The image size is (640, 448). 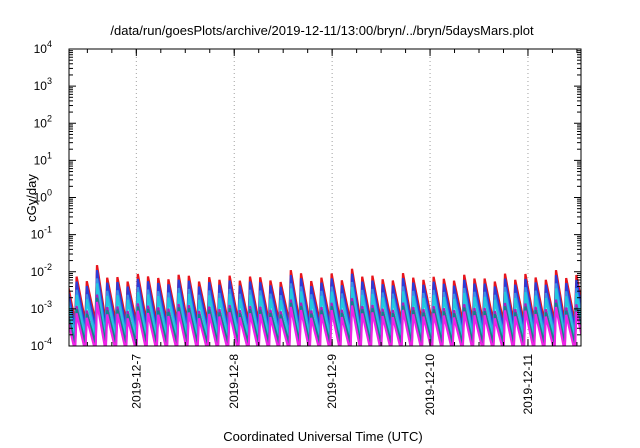 I want to click on y-tick-exponent: 1, so click(x=49, y=155).